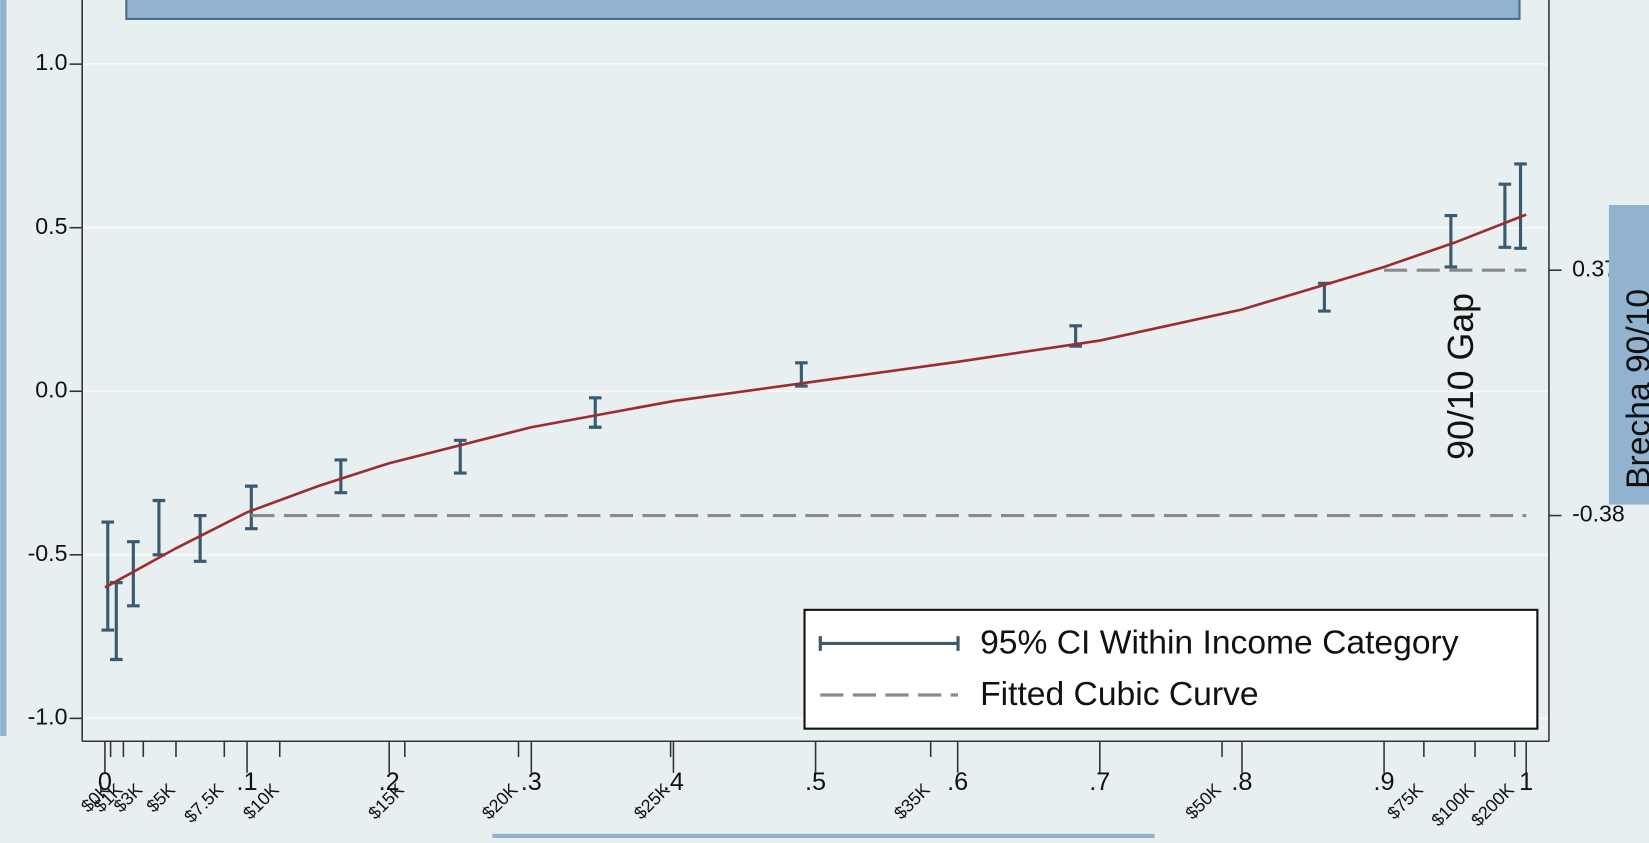 This screenshot has width=1649, height=843. What do you see at coordinates (1241, 782) in the screenshot?
I see `x-tick-label: .8` at bounding box center [1241, 782].